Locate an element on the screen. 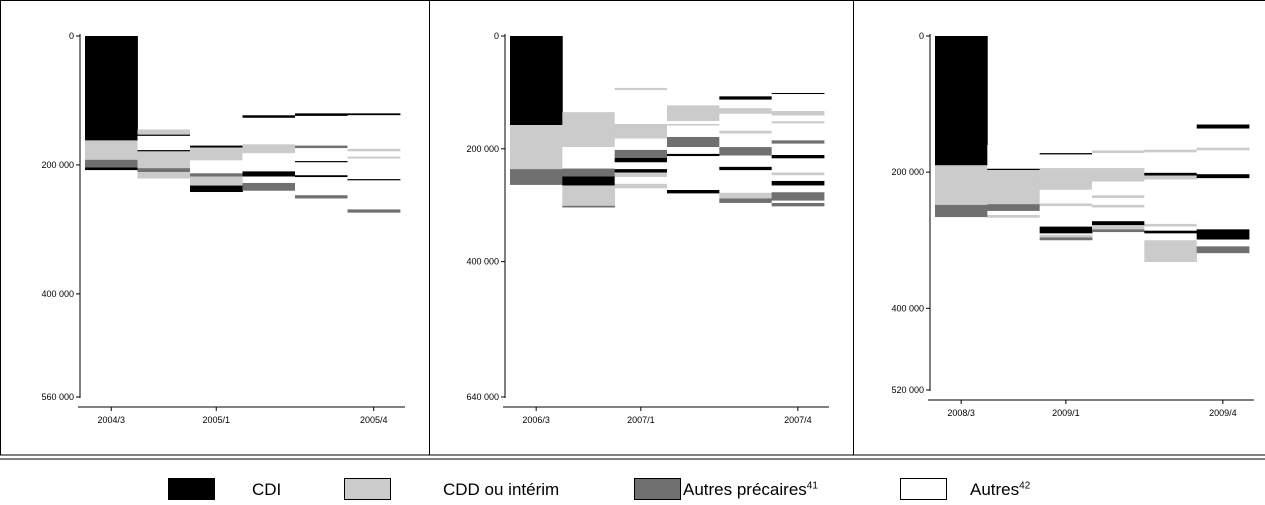 Image resolution: width=1265 pixels, height=505 pixels. legend-swatch-autres-precaires is located at coordinates (657, 489).